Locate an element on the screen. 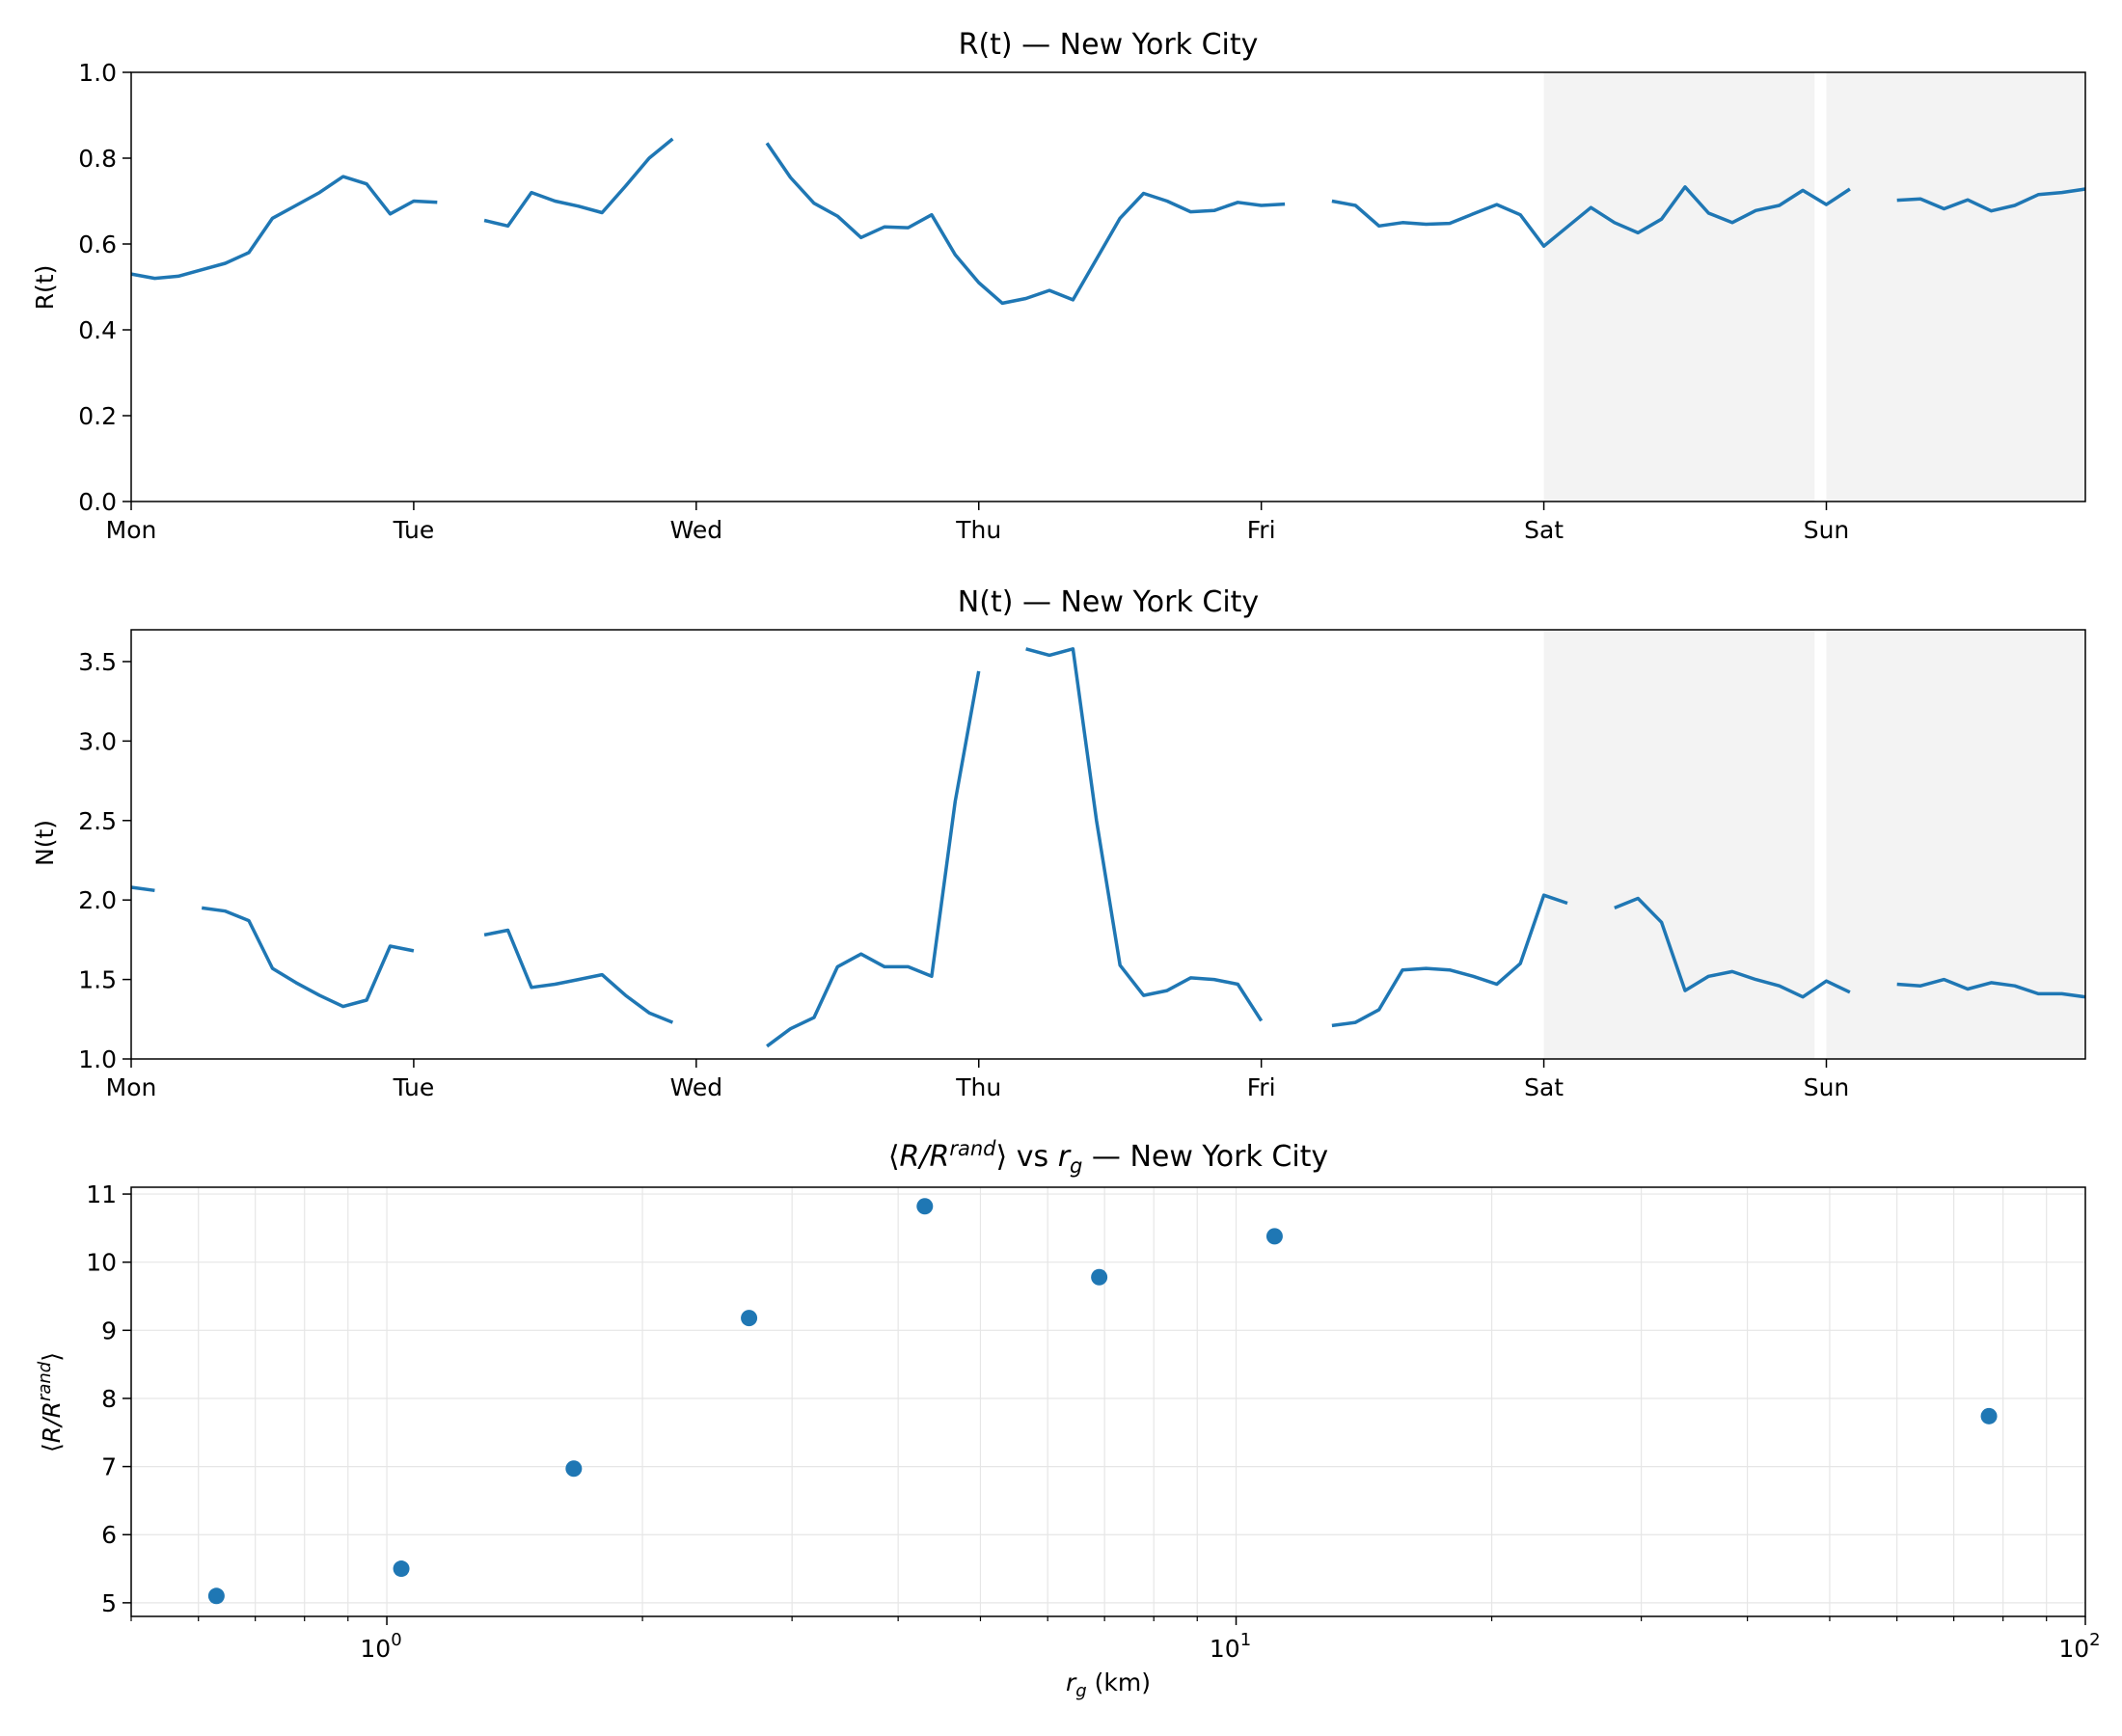 Image resolution: width=2122 pixels, height=1736 pixels. ratio-vs-rg-y-tick-label: 10 is located at coordinates (102, 1263).